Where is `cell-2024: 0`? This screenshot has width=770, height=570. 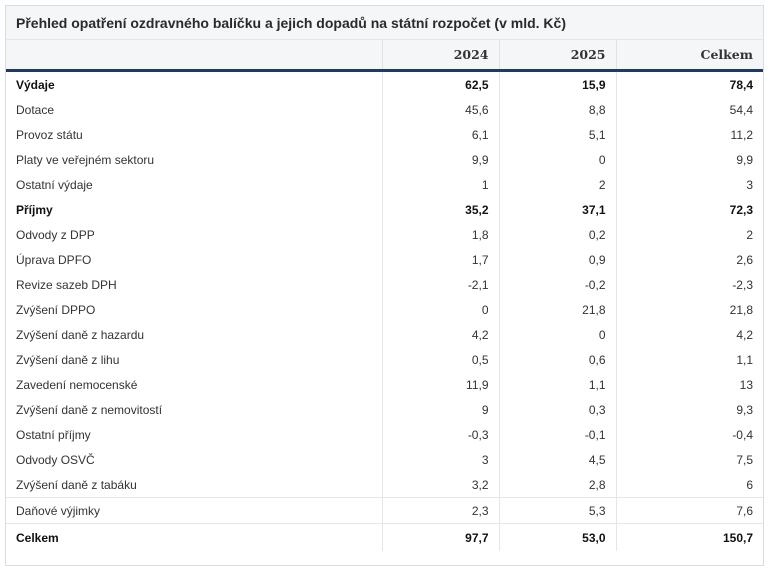 cell-2024: 0 is located at coordinates (440, 309).